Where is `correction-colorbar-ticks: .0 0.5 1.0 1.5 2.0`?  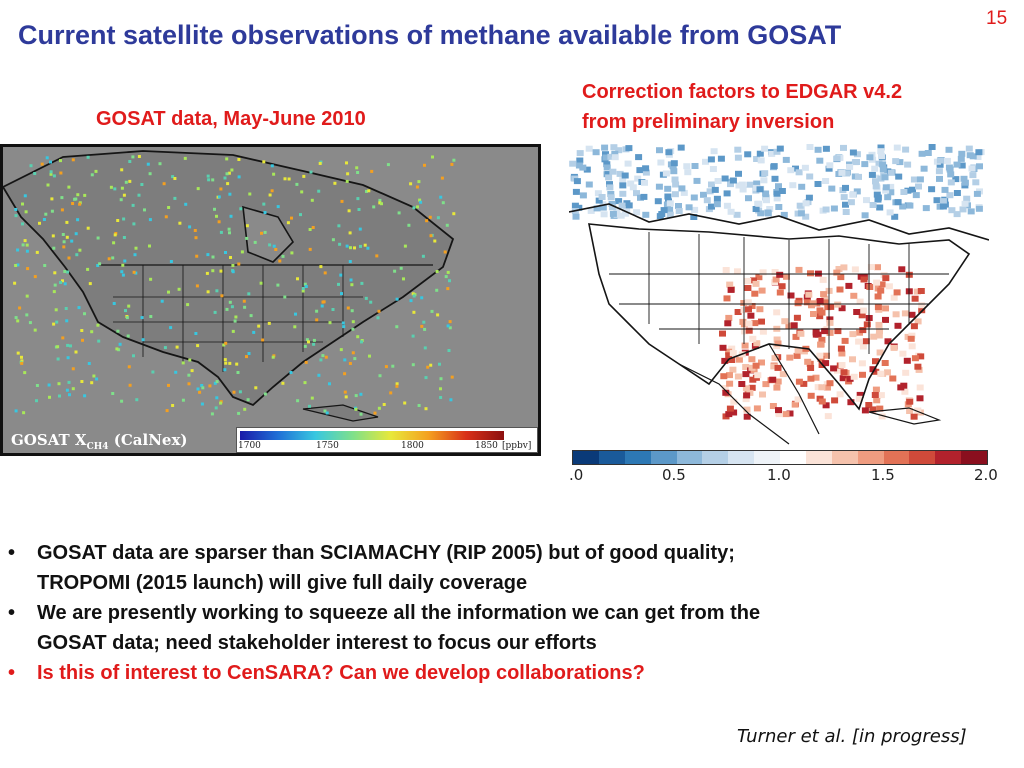
correction-colorbar-ticks: .0 0.5 1.0 1.5 2.0 is located at coordinates (783, 476).